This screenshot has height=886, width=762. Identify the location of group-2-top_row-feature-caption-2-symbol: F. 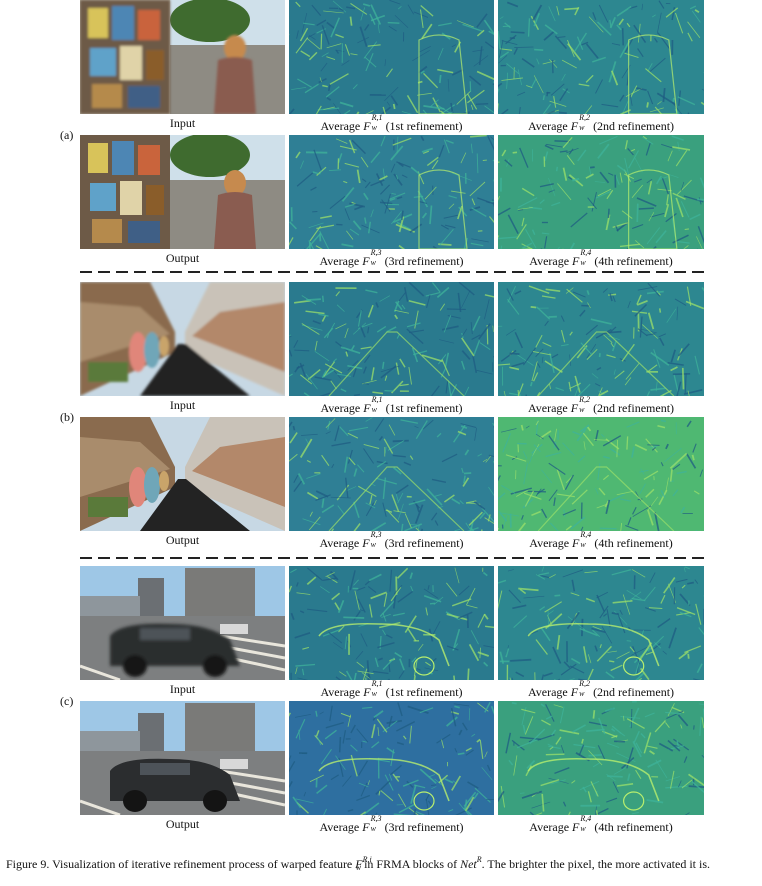
(574, 692).